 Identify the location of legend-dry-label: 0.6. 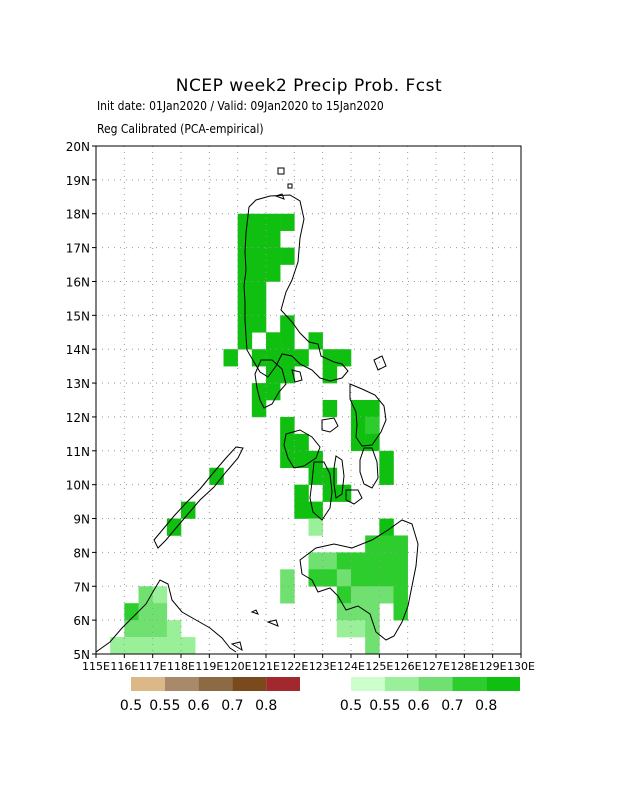
(198, 706).